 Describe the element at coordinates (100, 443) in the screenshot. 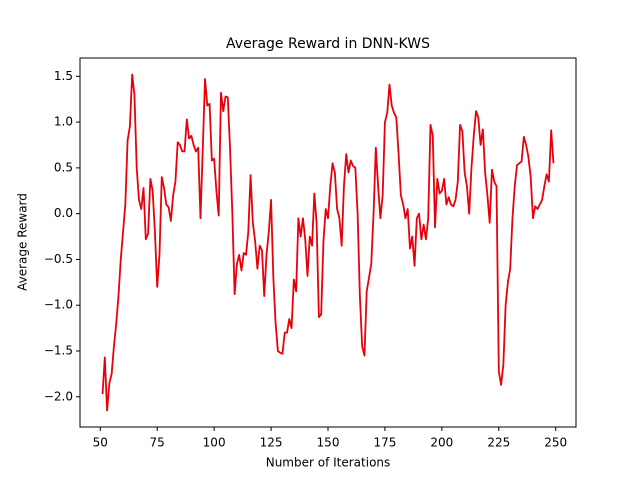

I see `x-tick-label: 50` at that location.